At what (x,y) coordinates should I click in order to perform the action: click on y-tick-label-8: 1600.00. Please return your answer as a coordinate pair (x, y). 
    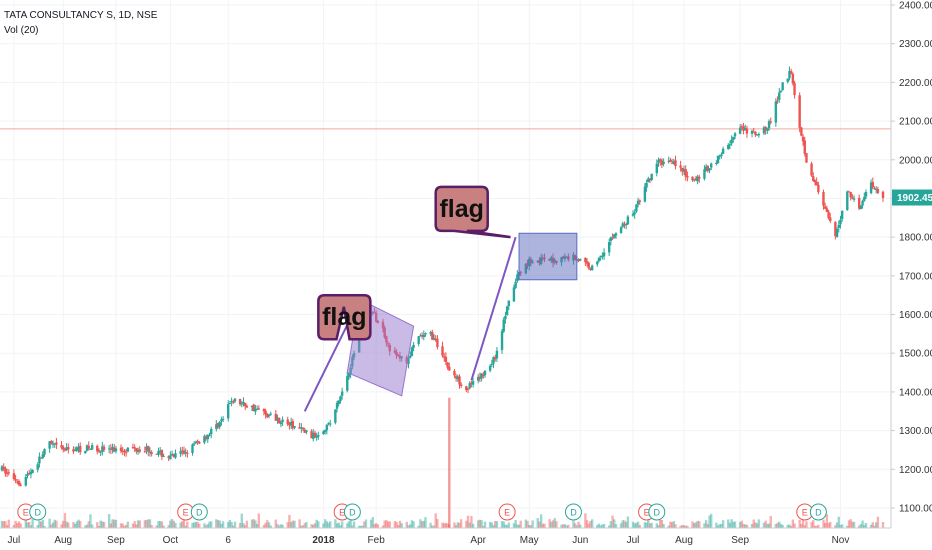
    Looking at the image, I should click on (915, 315).